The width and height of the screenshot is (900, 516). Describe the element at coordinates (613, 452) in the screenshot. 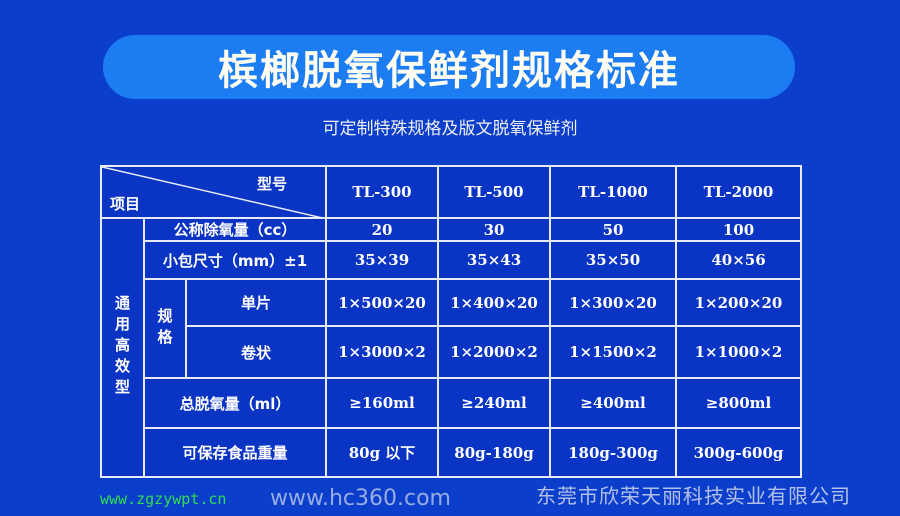

I see `cell: 180g-300g` at that location.